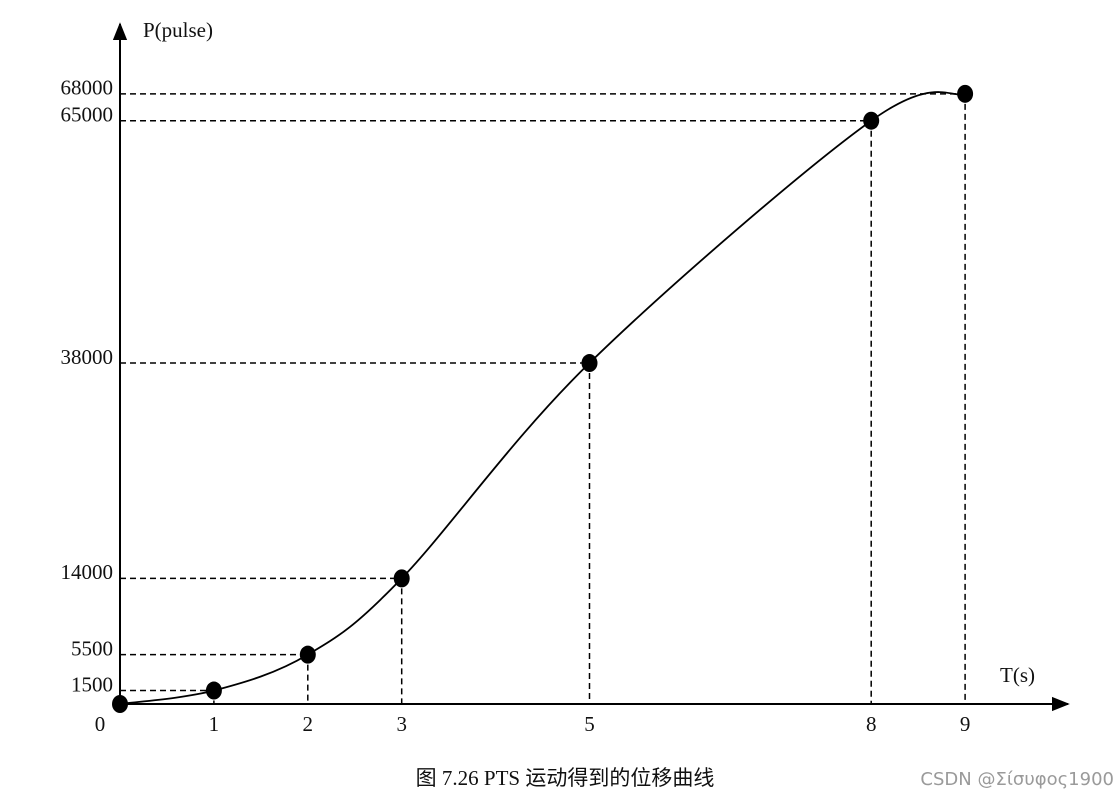  I want to click on y-tick-label: 65000, so click(87, 115).